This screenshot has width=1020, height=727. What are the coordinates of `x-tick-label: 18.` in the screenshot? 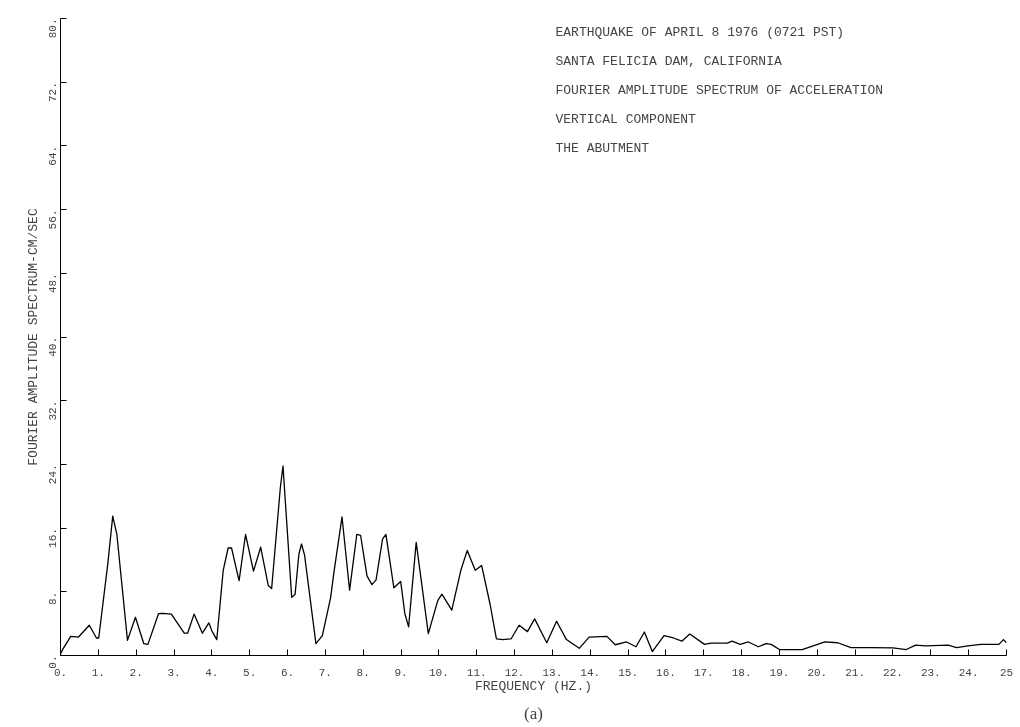 It's located at (741, 672).